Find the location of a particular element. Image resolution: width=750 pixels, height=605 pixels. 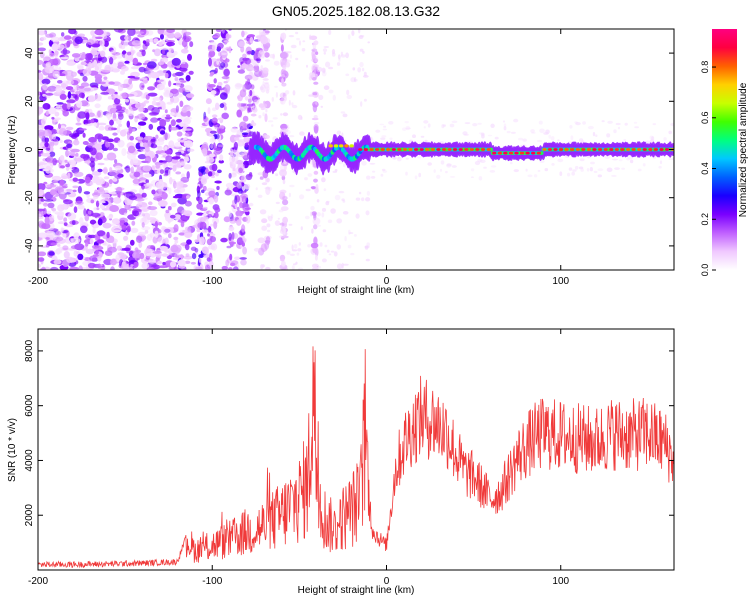

snr-x-axis-label: Height of straight line (km) is located at coordinates (356, 590).